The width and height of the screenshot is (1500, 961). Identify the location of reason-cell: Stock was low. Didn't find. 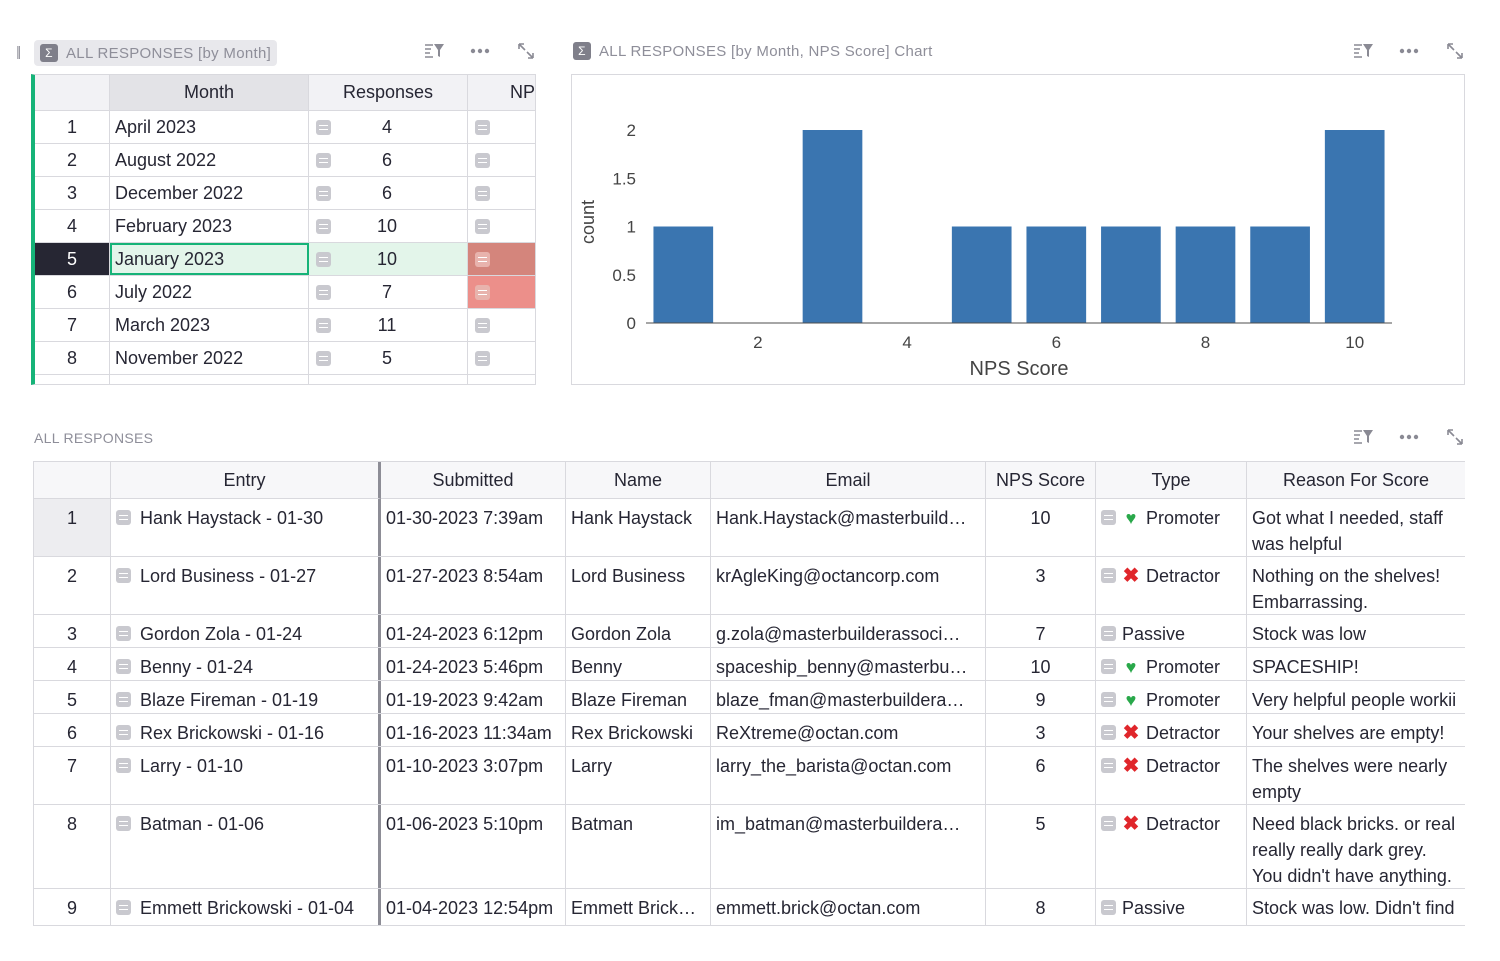
(1356, 907).